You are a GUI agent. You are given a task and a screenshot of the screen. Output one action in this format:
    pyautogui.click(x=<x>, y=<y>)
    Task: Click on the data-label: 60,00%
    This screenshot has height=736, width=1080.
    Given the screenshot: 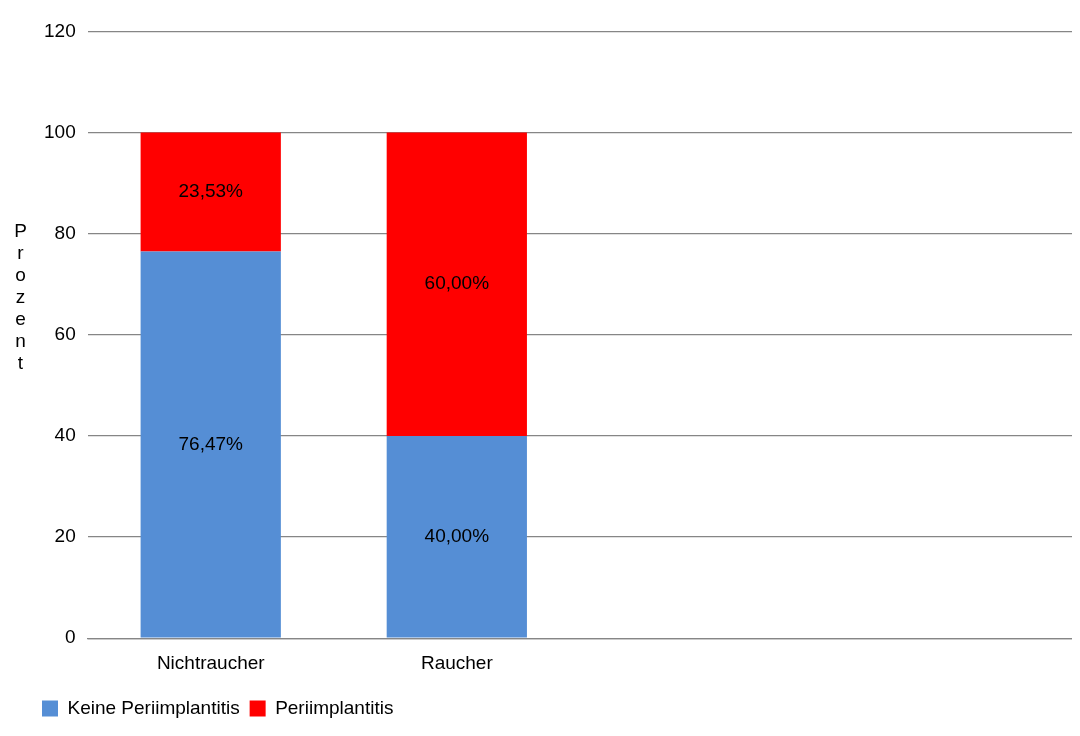 What is the action you would take?
    pyautogui.click(x=457, y=283)
    